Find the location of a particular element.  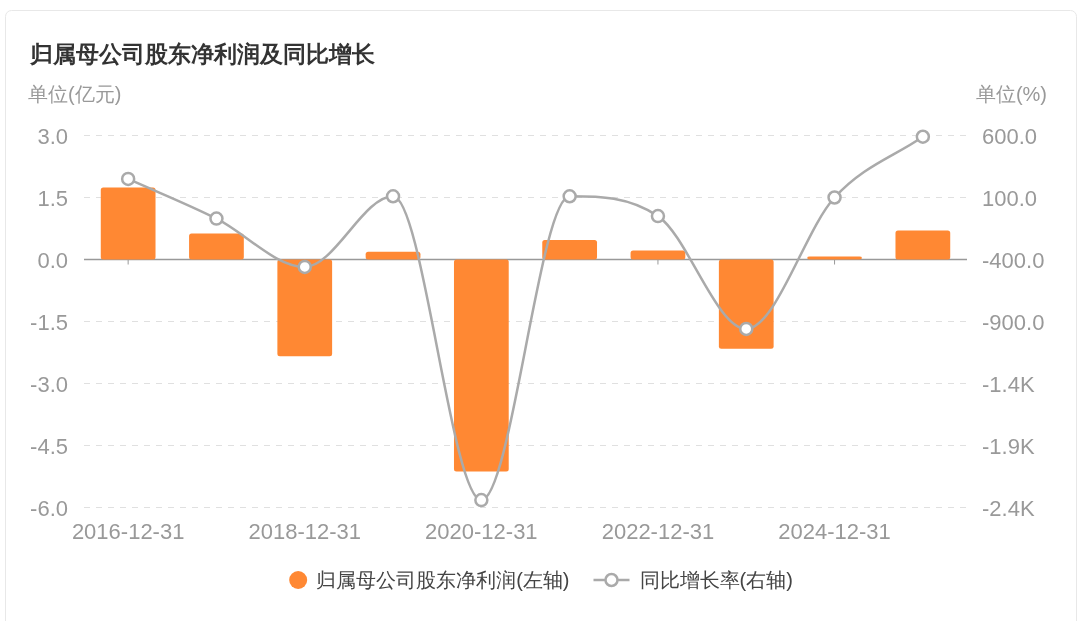

legend-label: 归属母公司股东净利润(左轴) is located at coordinates (443, 580).